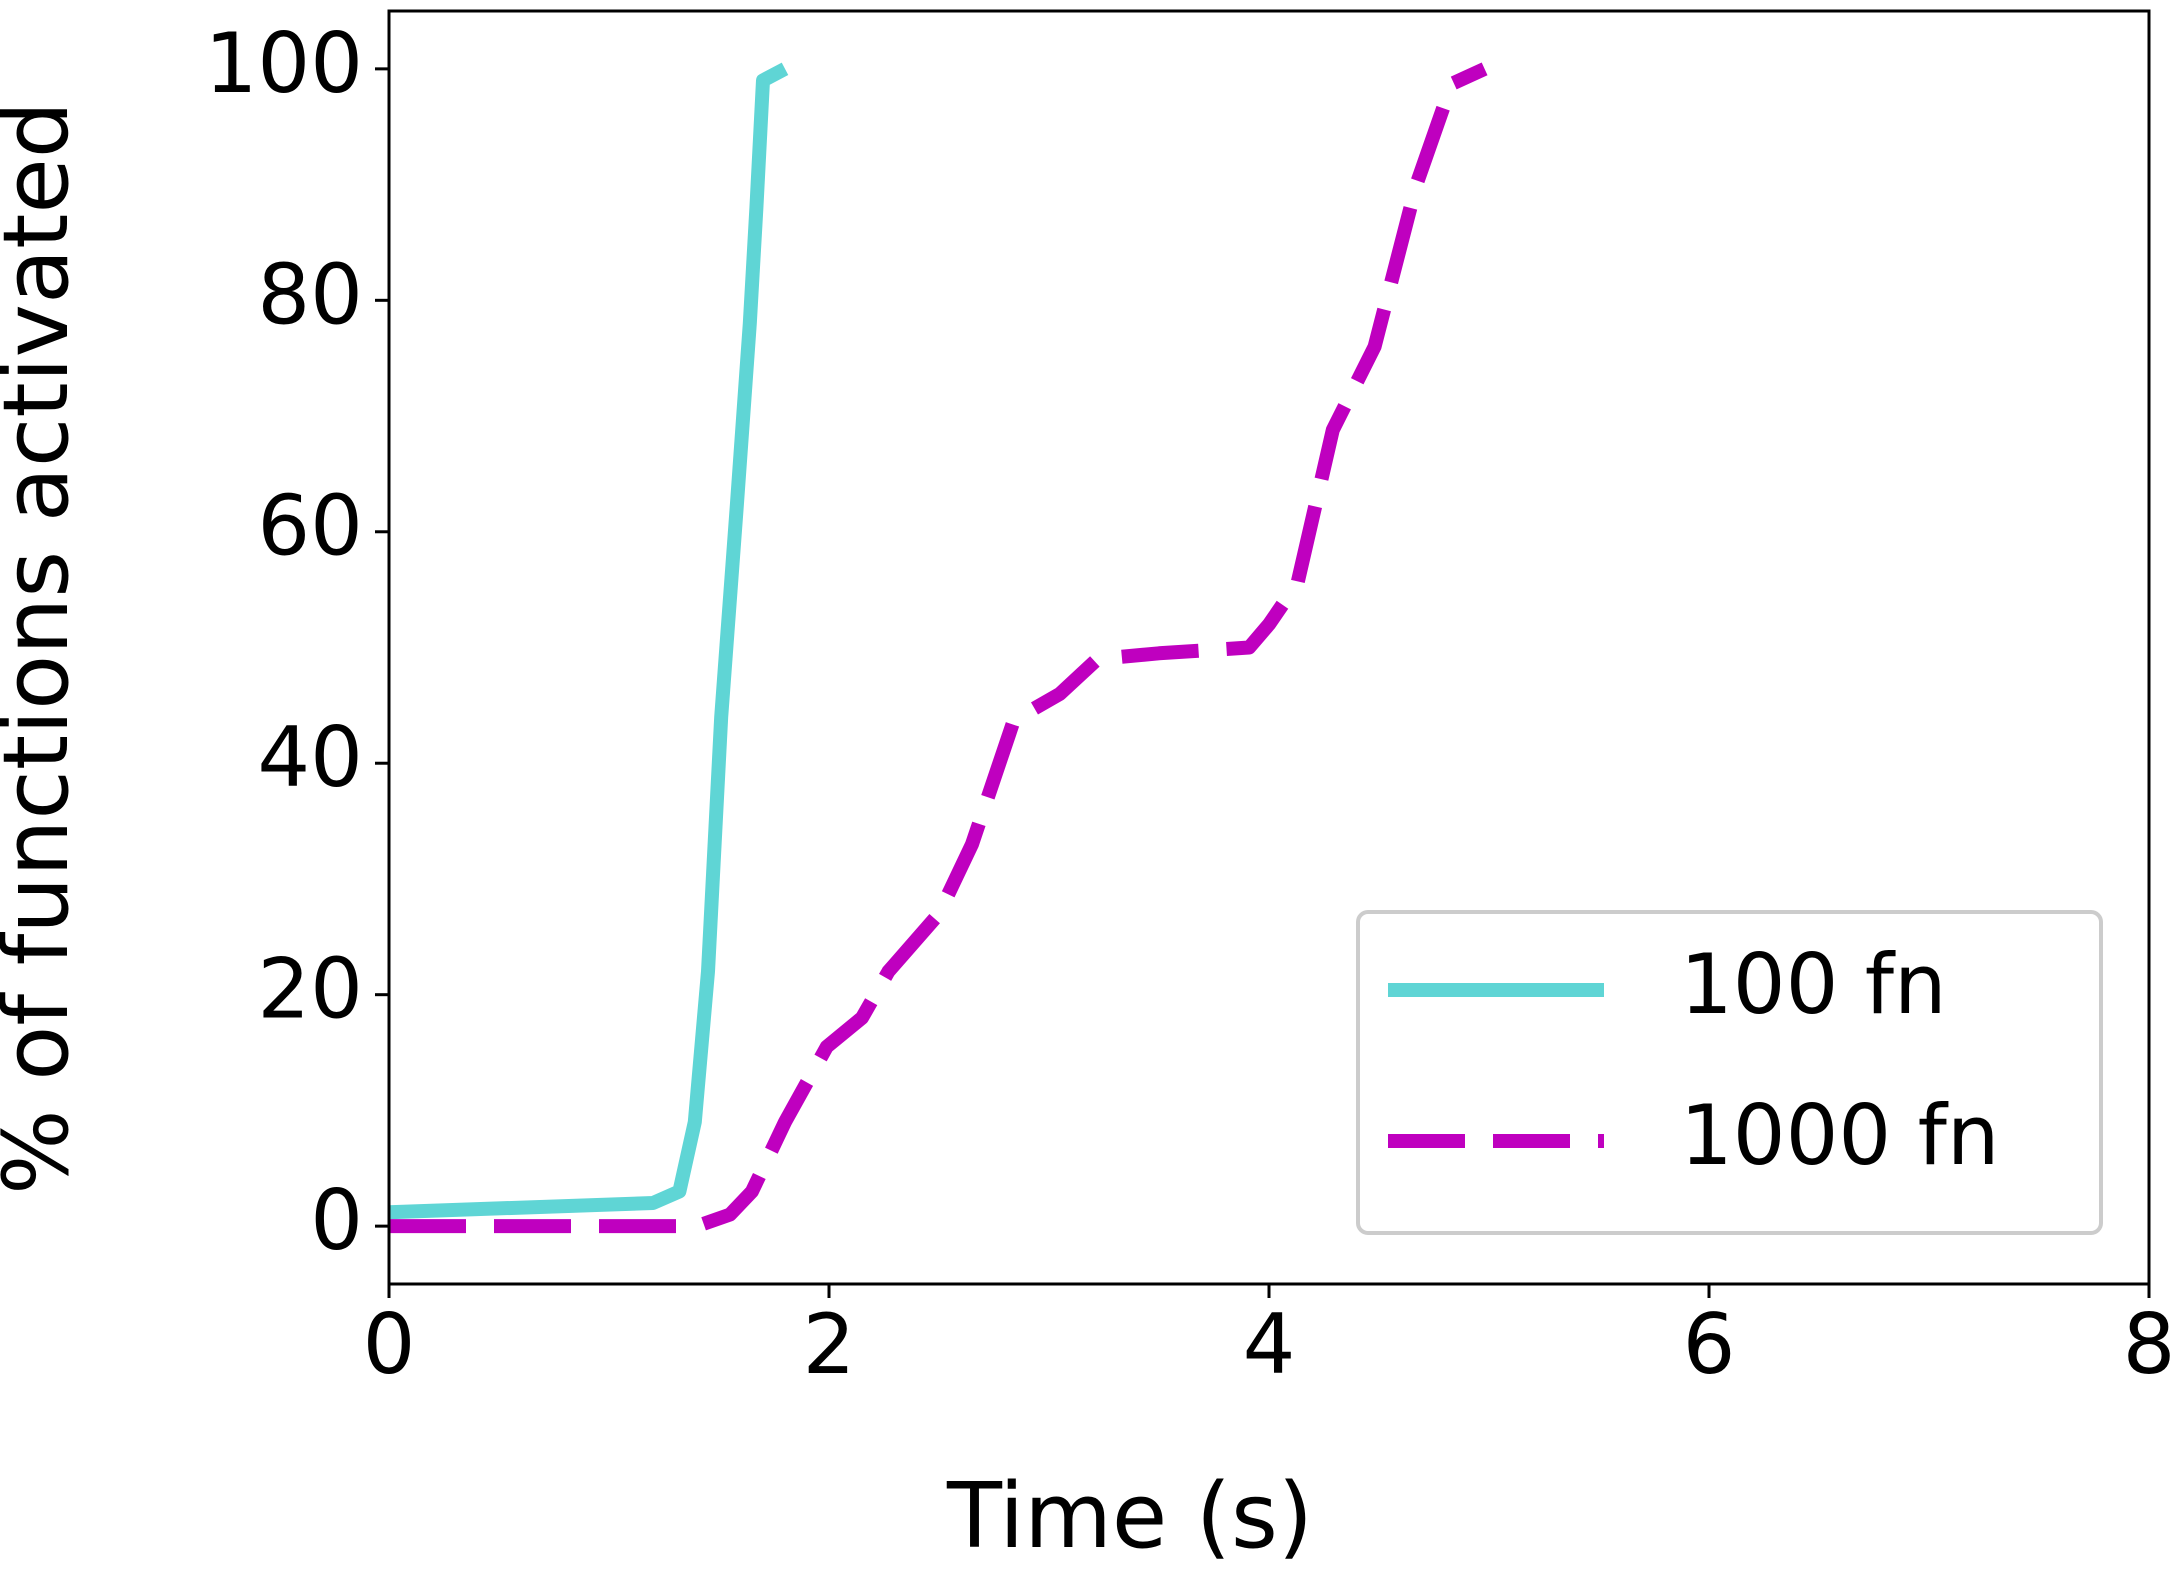 The height and width of the screenshot is (1572, 2177). What do you see at coordinates (2149, 1344) in the screenshot?
I see `x-tick-label: 8` at bounding box center [2149, 1344].